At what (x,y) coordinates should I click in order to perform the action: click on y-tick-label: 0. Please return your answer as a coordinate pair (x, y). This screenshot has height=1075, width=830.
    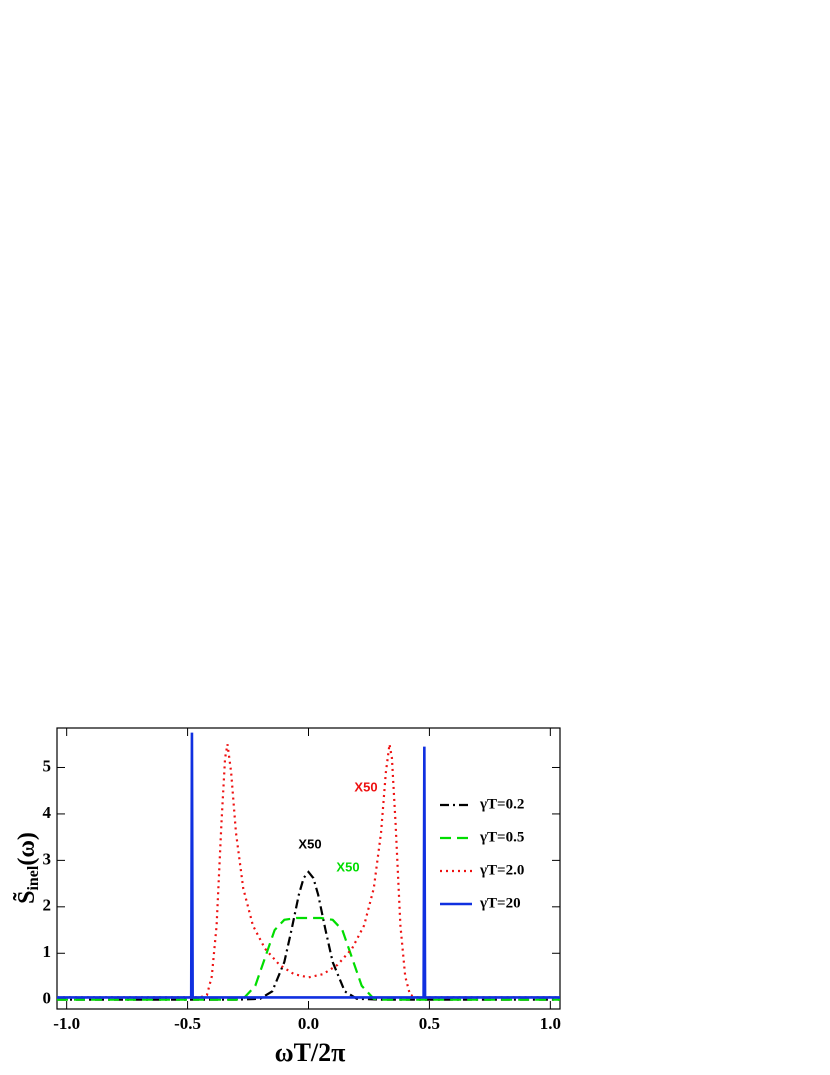
    Looking at the image, I should click on (47, 998).